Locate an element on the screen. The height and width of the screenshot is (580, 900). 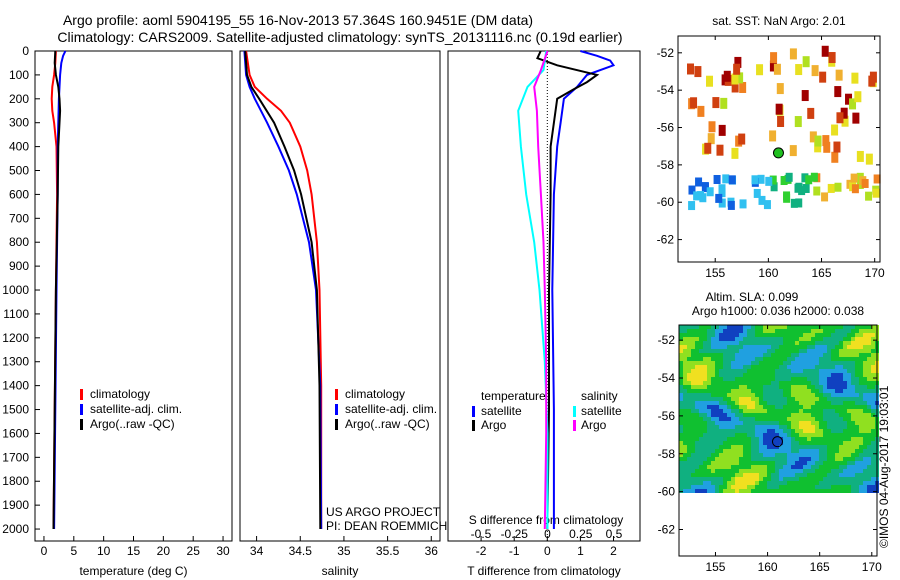
x-tick-label: 5 is located at coordinates (73, 551).